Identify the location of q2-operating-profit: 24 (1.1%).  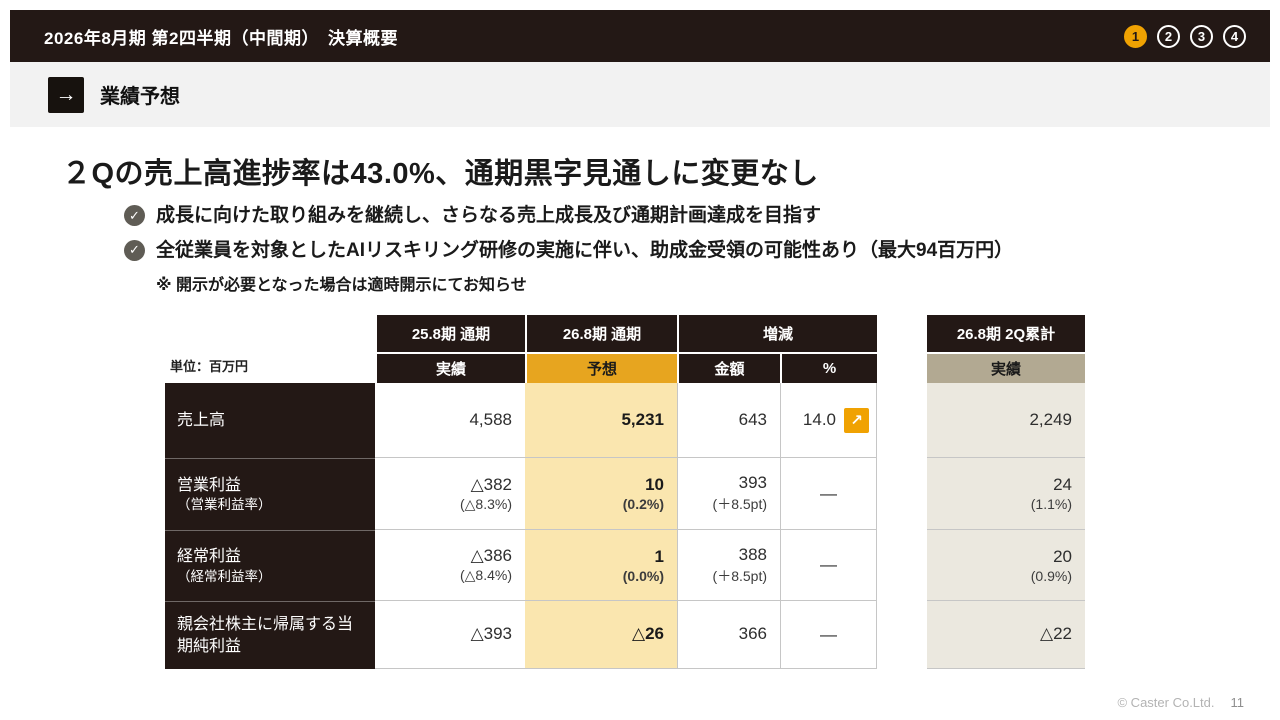
(1006, 494).